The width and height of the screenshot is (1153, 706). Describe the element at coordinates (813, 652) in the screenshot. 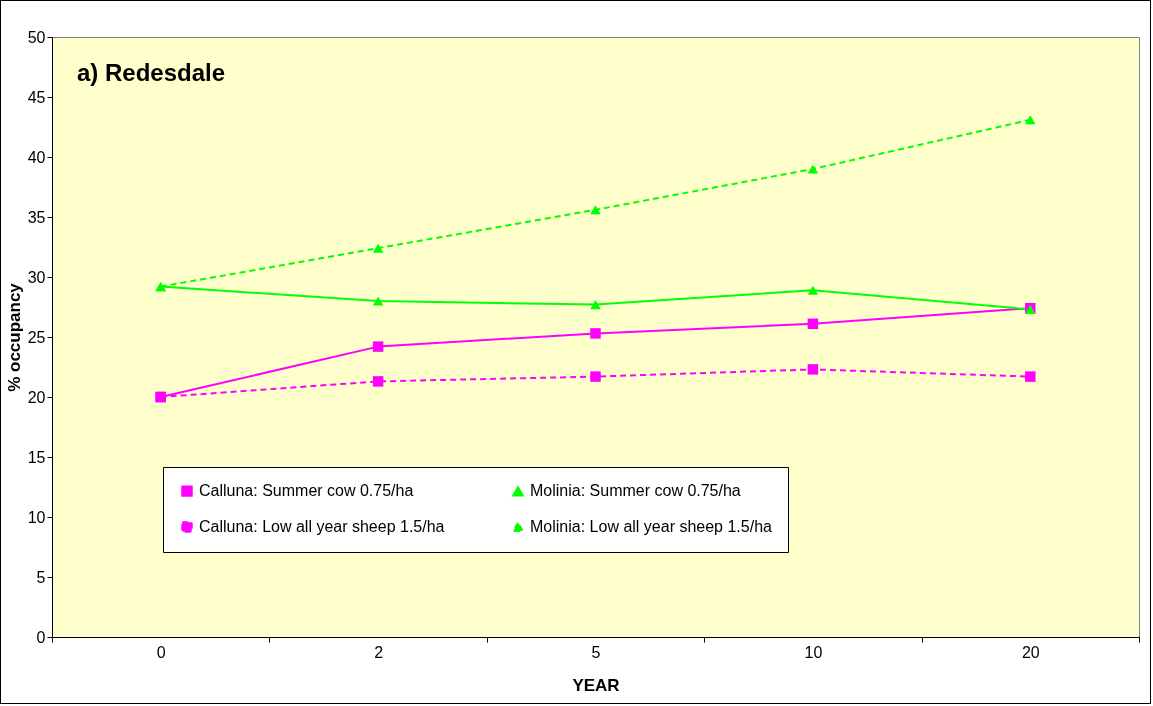

I see `x-tick-label: 10` at that location.